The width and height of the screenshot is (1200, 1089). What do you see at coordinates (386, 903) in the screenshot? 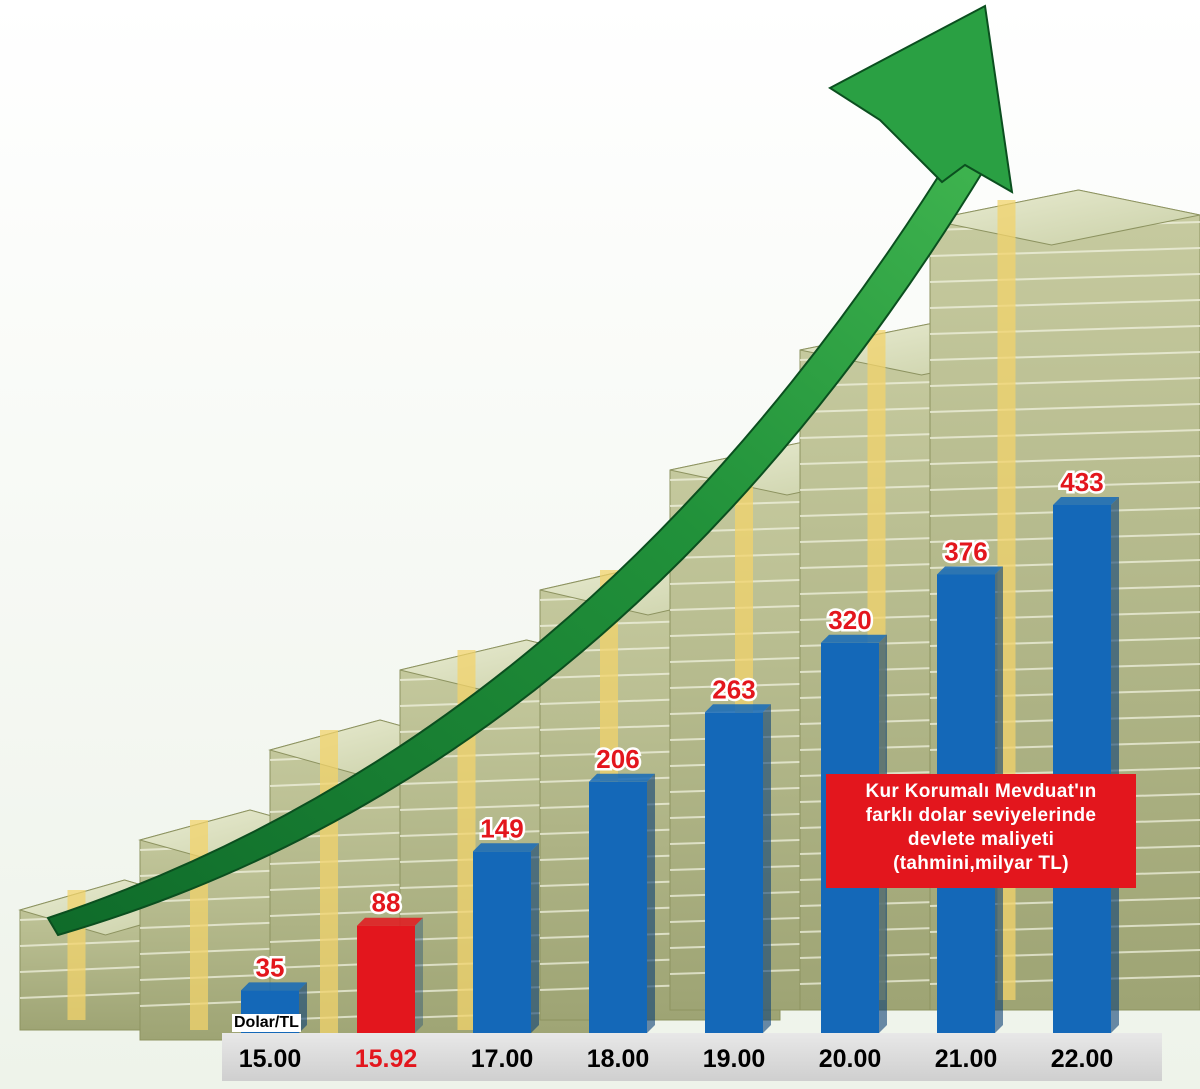
I see `value-label: 88` at bounding box center [386, 903].